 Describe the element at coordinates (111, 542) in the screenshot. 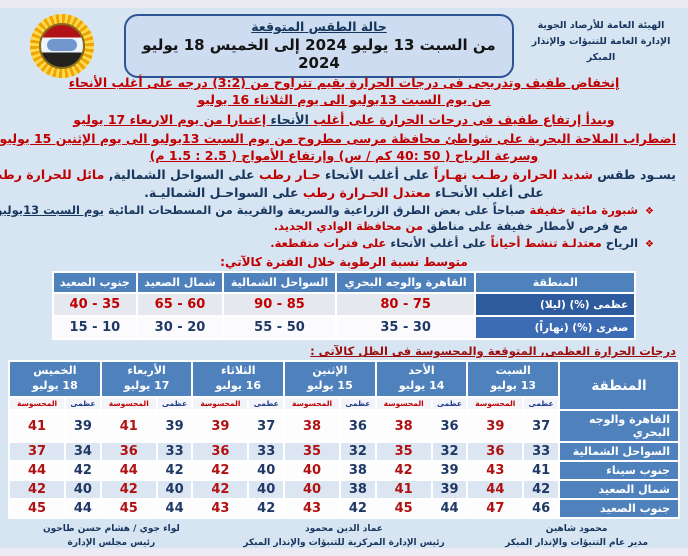

I see `signature-title: رئيس مجلس الإدارة` at that location.